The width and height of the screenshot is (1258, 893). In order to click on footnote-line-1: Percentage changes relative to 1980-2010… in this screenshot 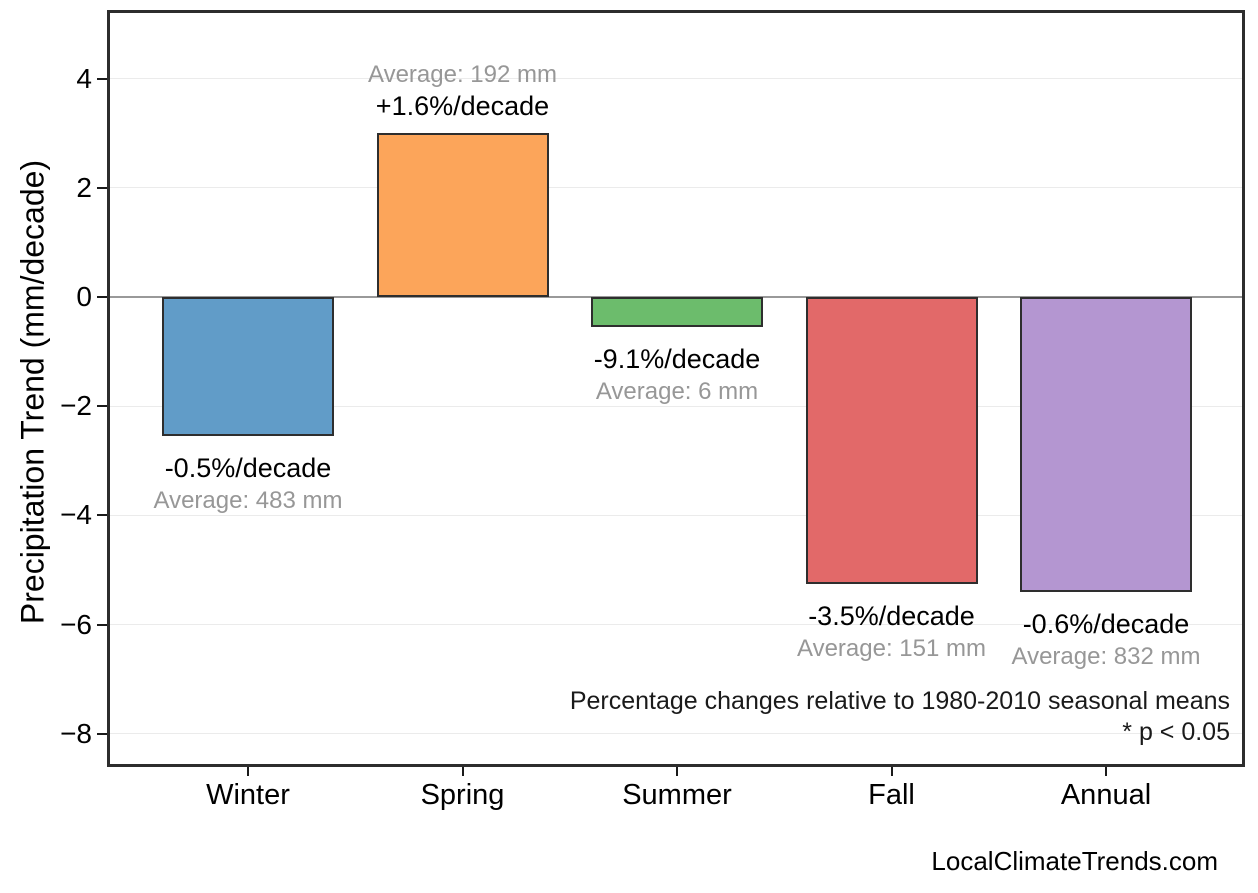, I will do `click(899, 701)`.